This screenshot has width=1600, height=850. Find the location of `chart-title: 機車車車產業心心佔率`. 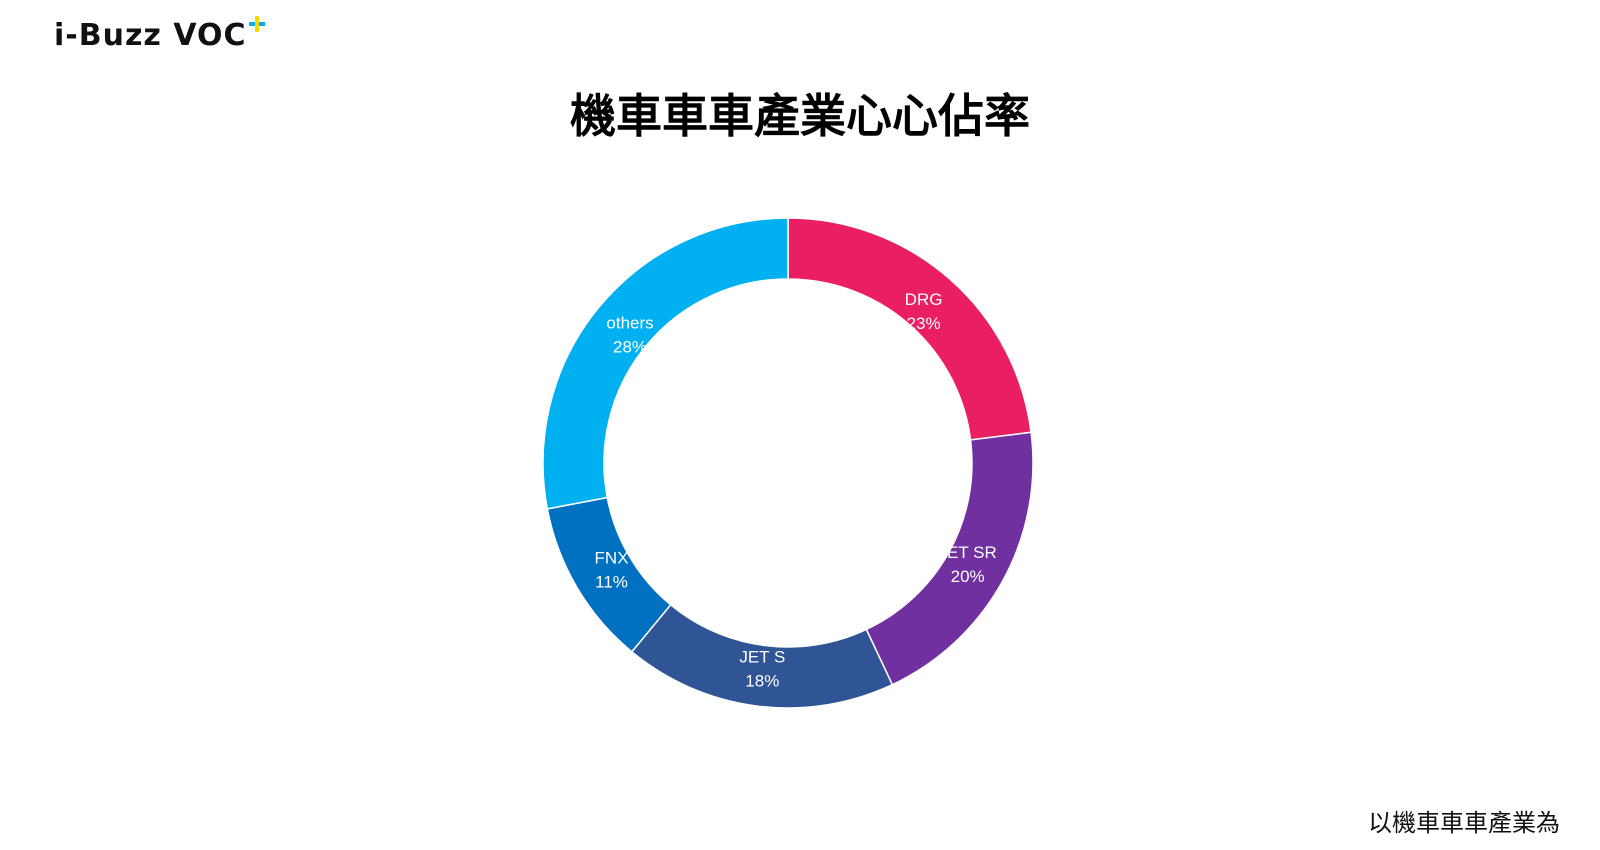

chart-title: 機車車車產業心心佔率 is located at coordinates (800, 116).